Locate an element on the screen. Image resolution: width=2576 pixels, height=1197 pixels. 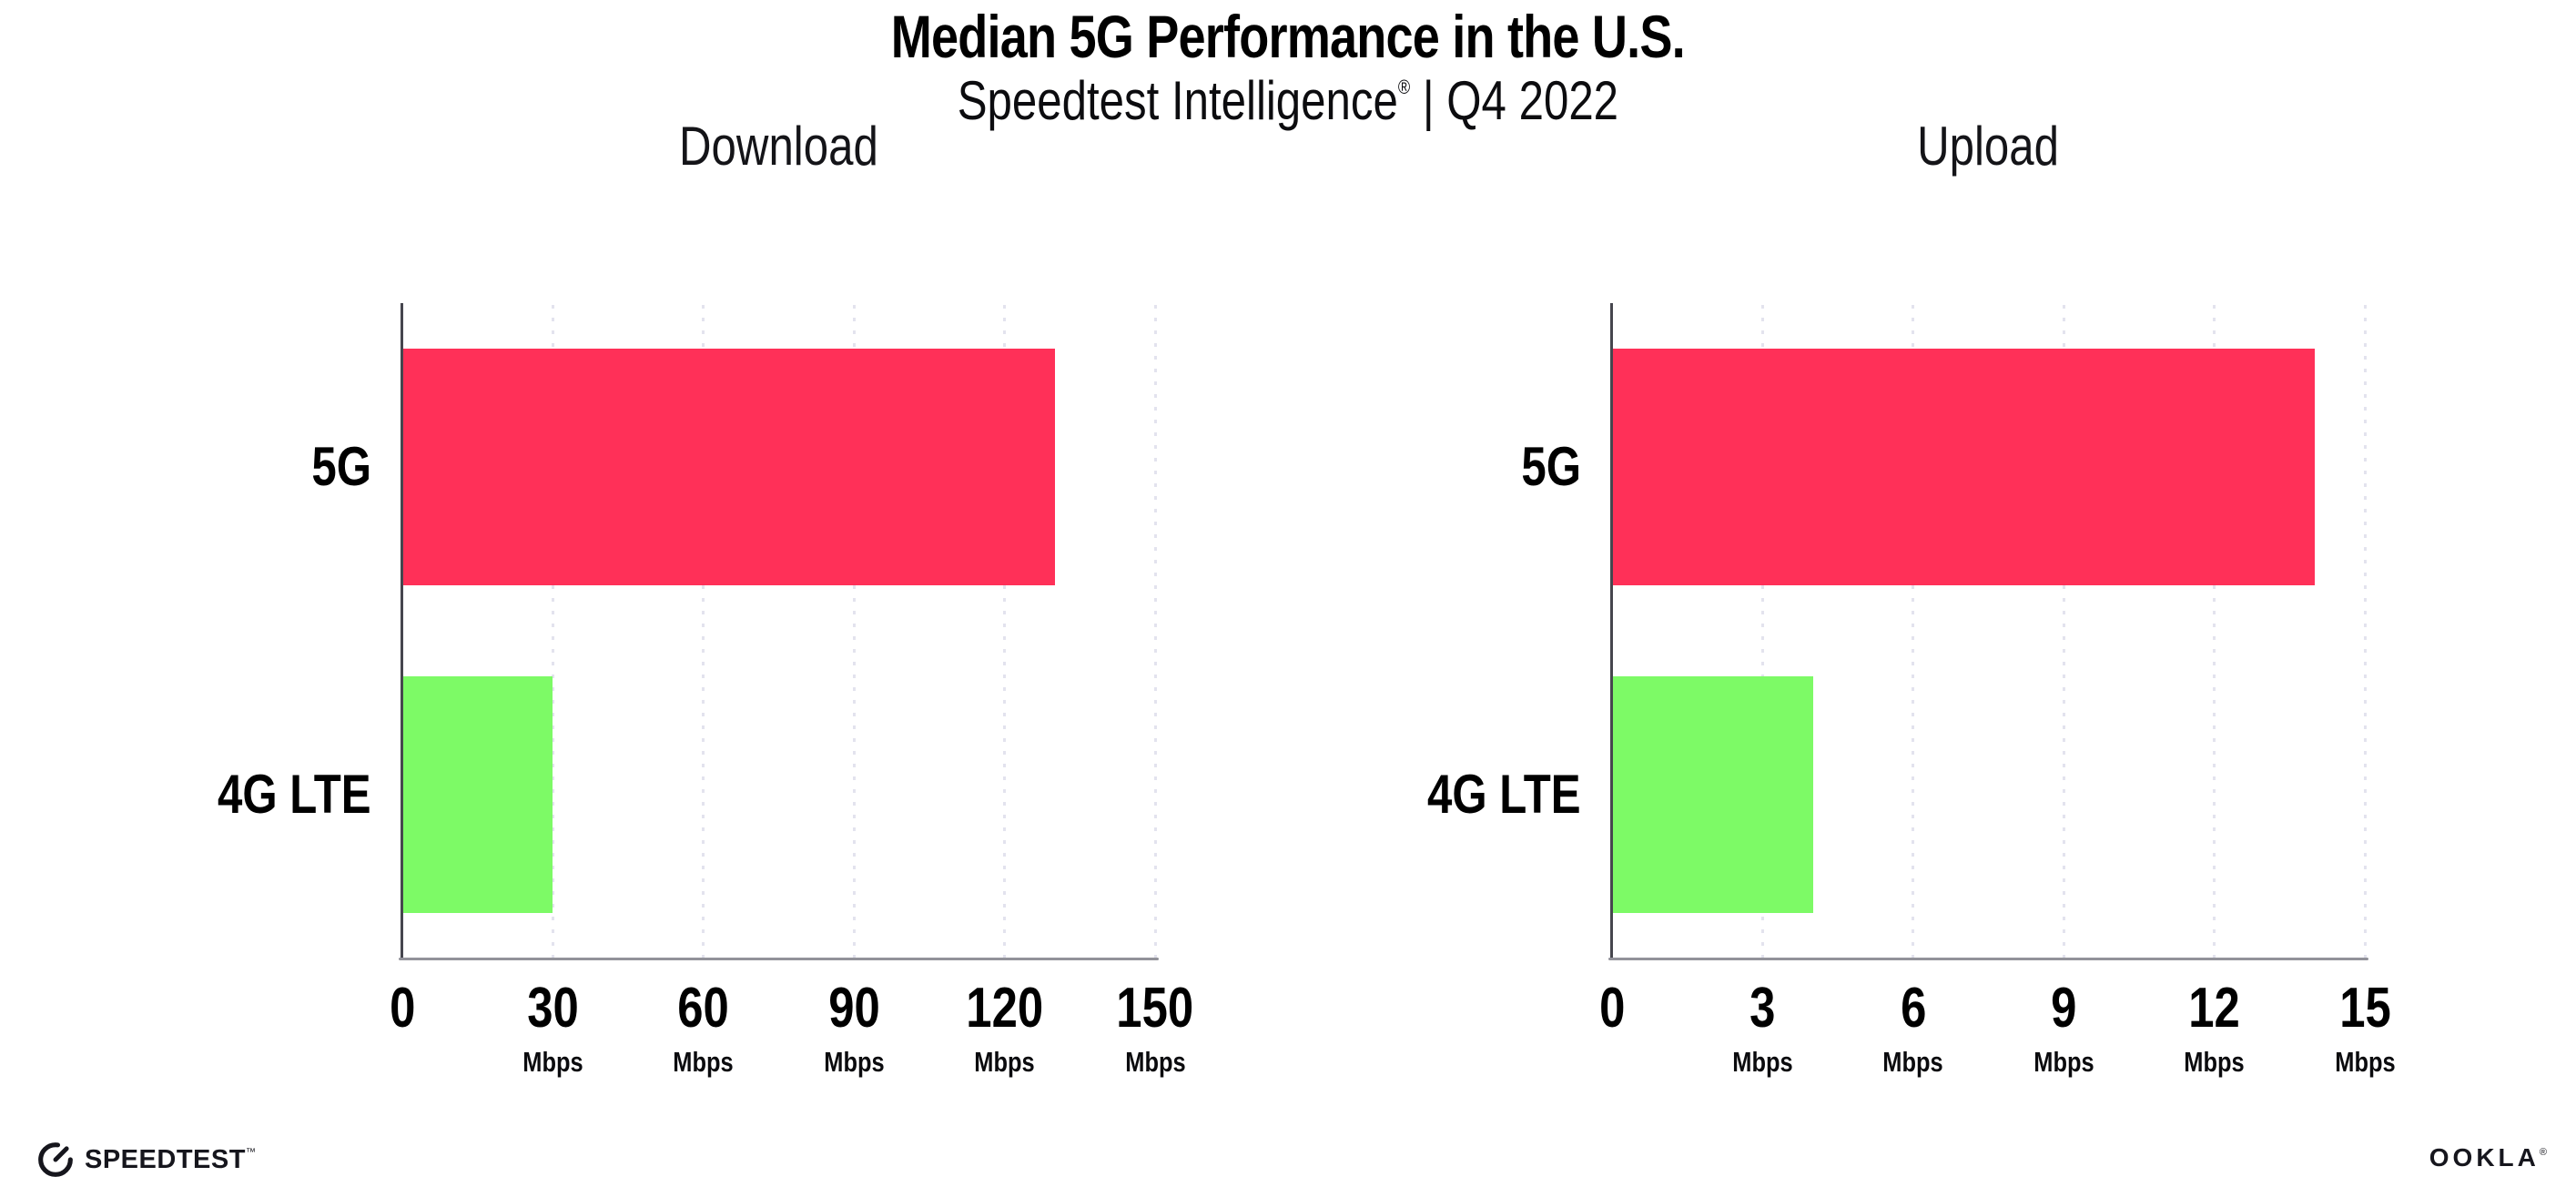
tick-number-text: 120 is located at coordinates (1005, 1008).